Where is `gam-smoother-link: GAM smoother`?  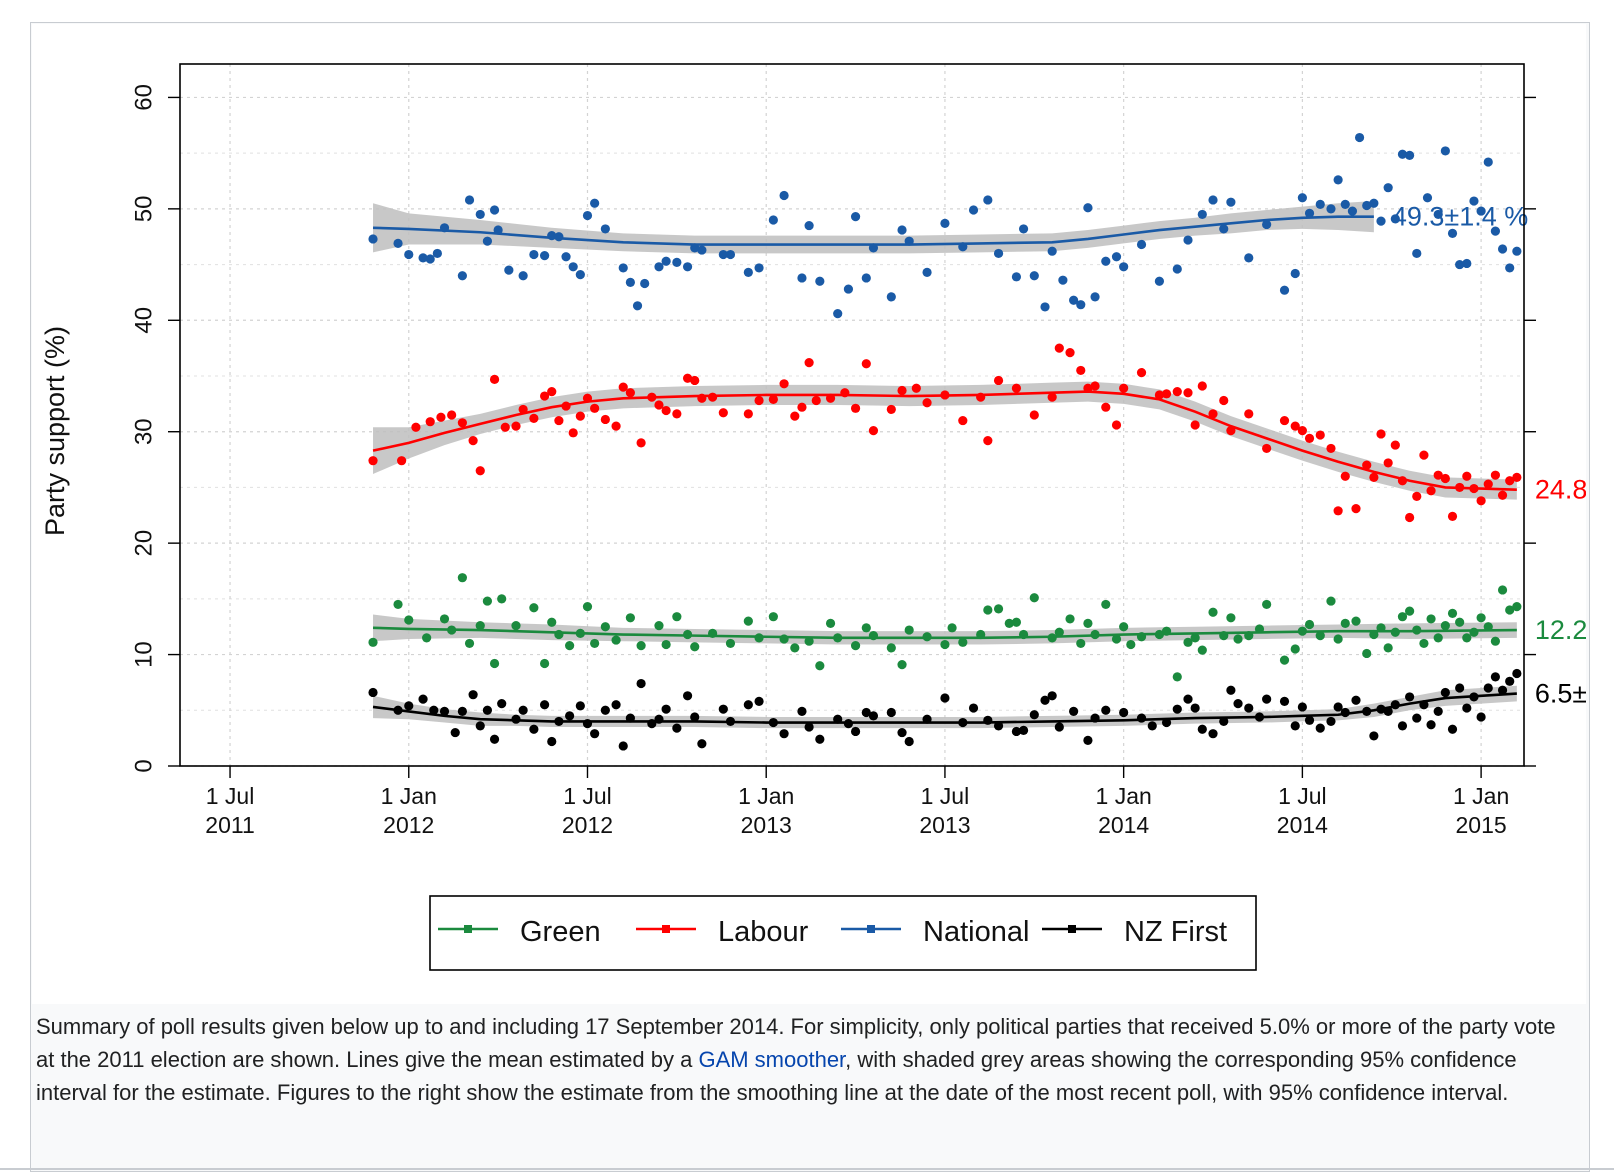
gam-smoother-link: GAM smoother is located at coordinates (772, 1059).